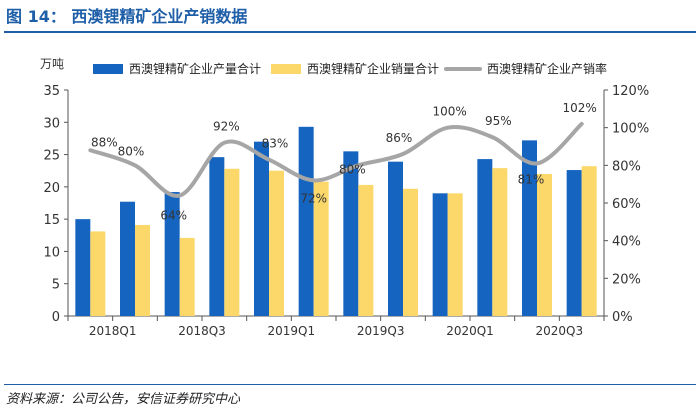  I want to click on left-tick-label: 20, so click(51, 188).